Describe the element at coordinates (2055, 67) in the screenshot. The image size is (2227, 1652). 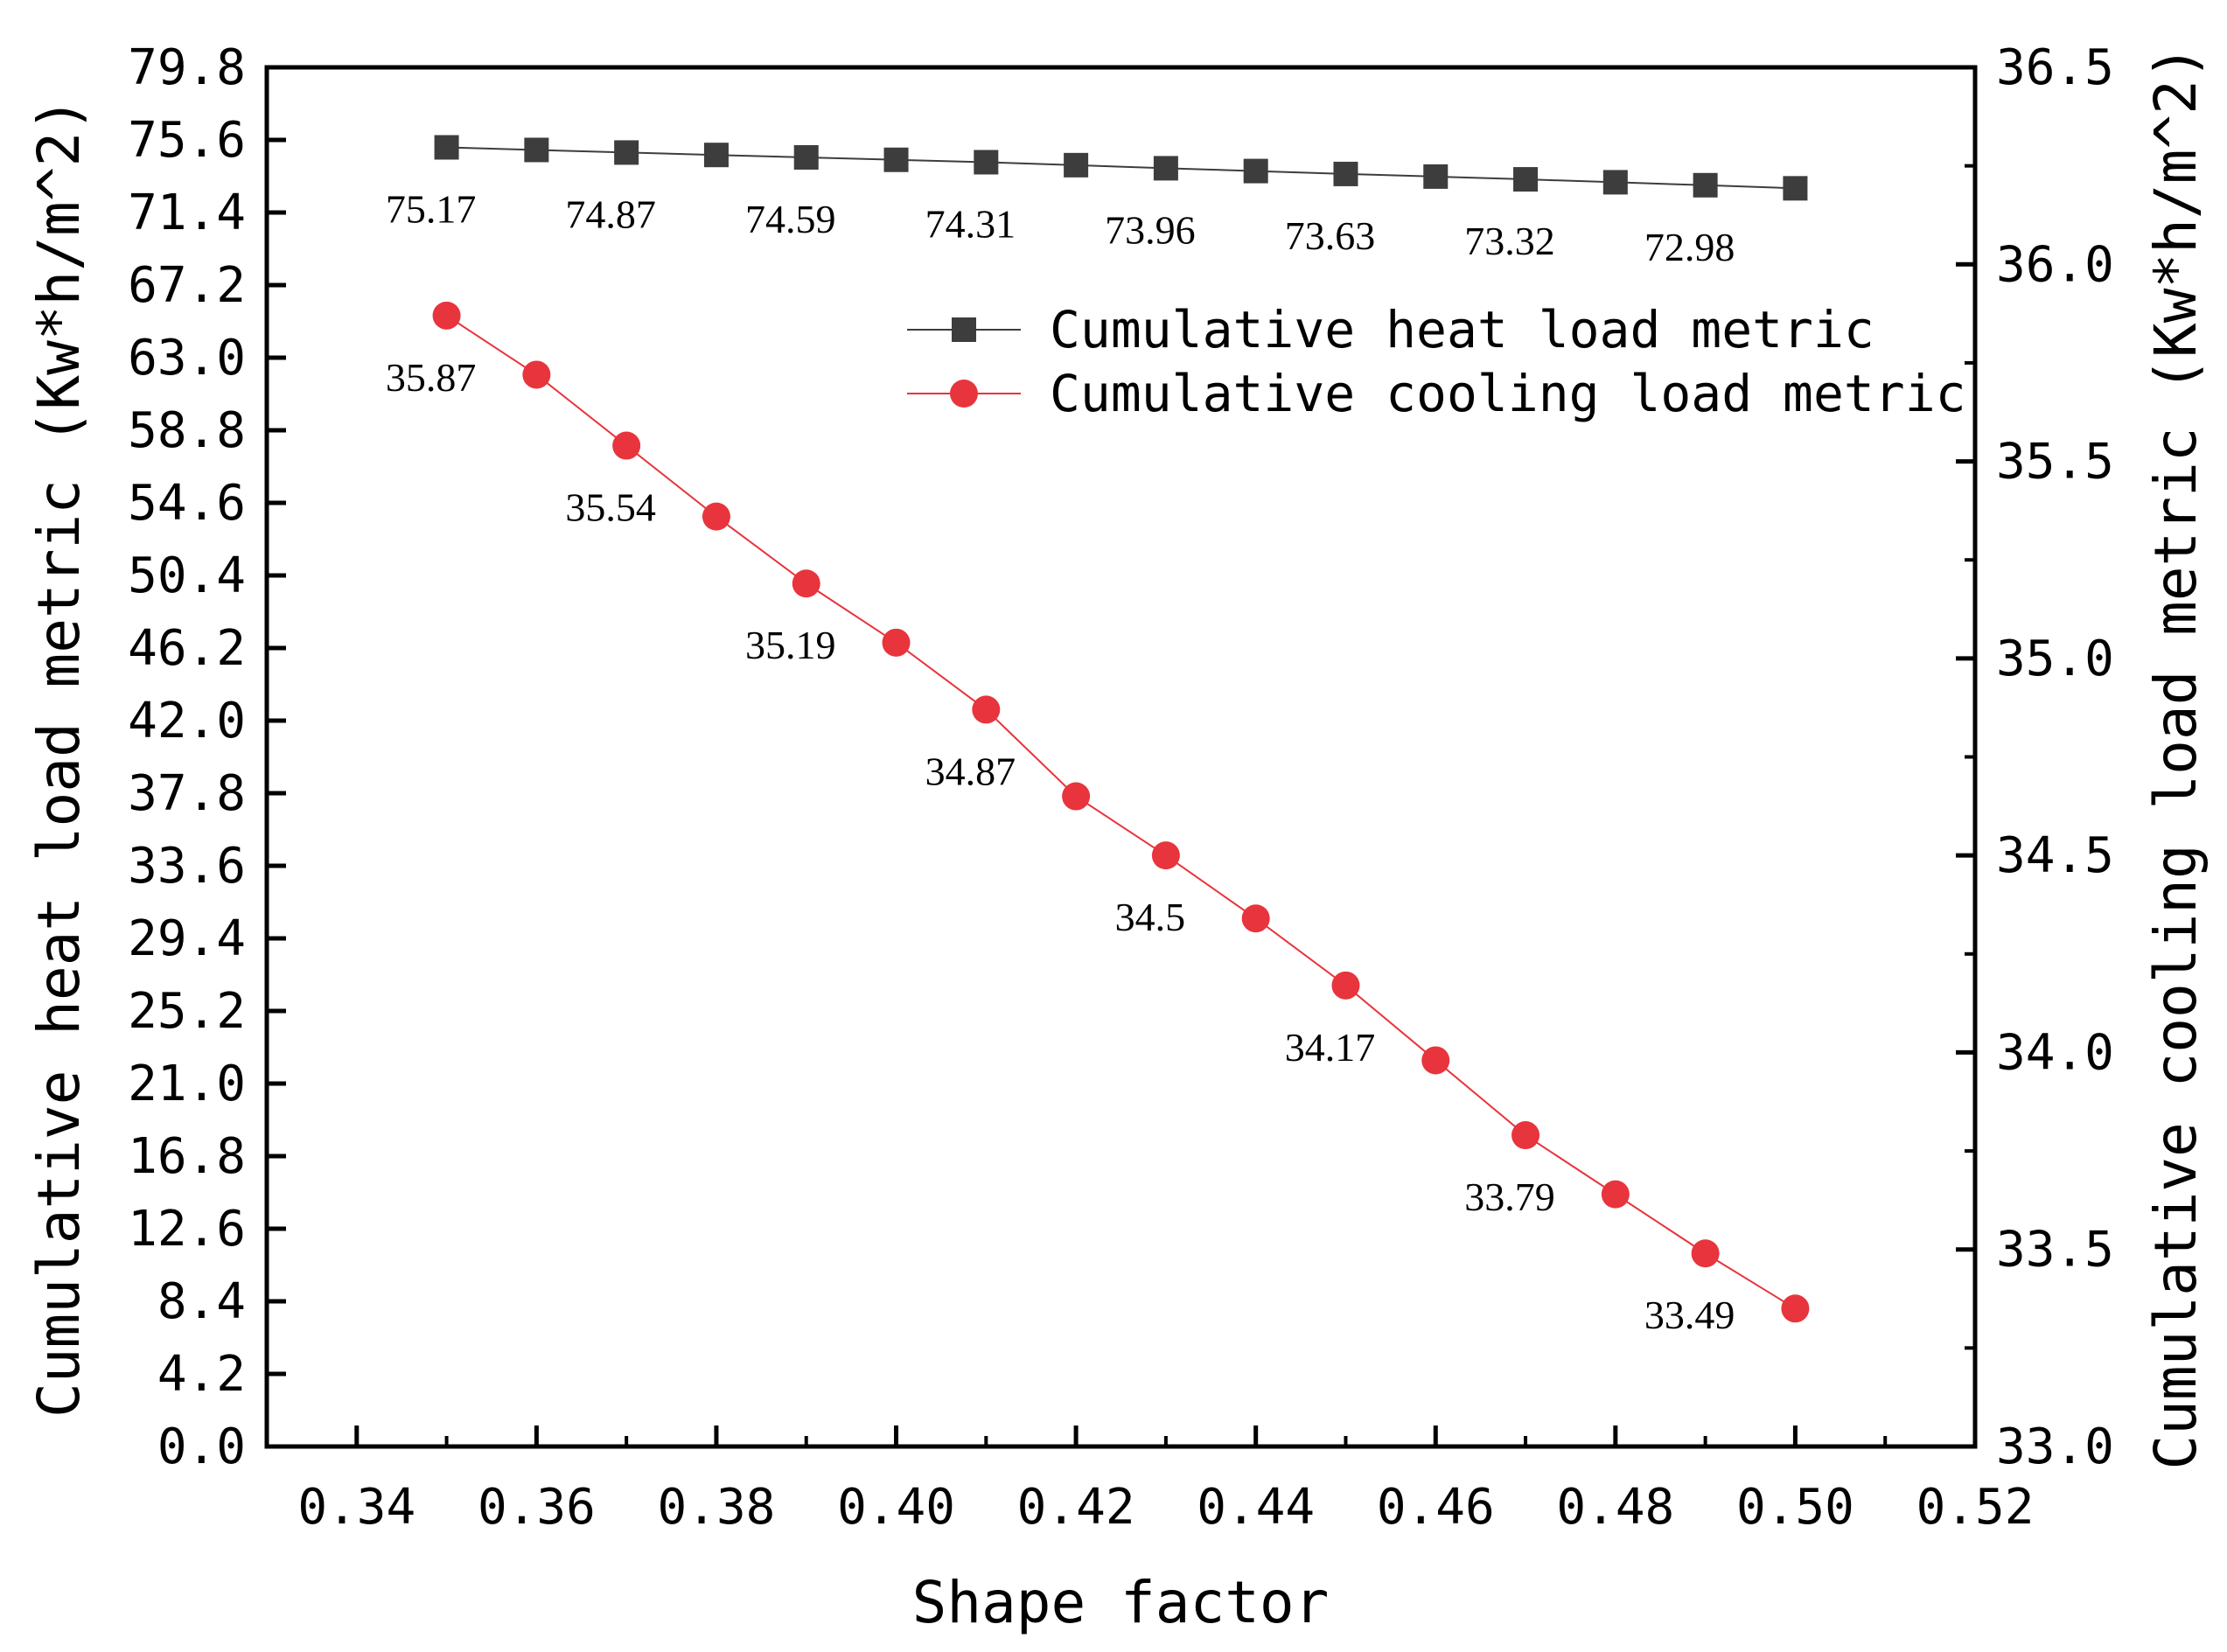
I see `y-right-tick-label: 36.5` at that location.